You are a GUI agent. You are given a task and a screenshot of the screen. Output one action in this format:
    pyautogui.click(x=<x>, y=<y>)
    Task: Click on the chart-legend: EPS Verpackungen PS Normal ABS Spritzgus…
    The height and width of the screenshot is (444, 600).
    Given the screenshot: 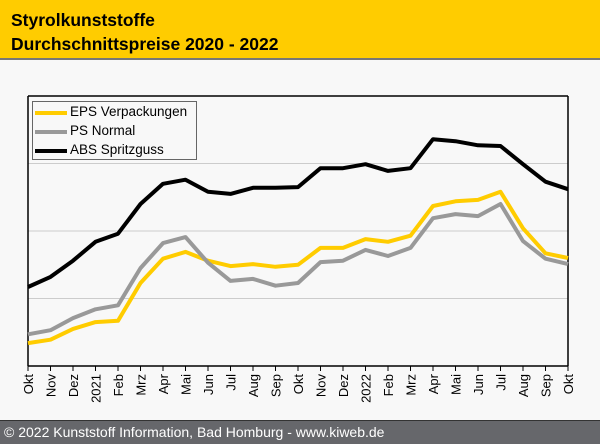 What is the action you would take?
    pyautogui.click(x=114, y=130)
    